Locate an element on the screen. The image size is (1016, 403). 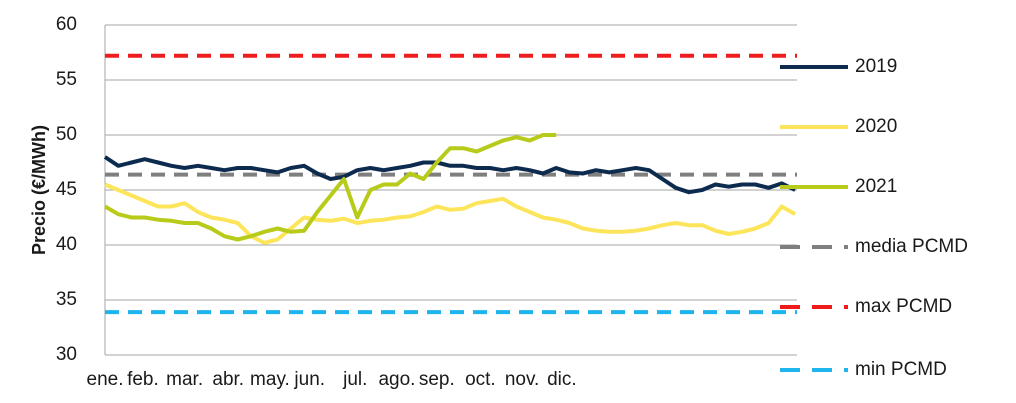
x-tick-label: ene. is located at coordinates (105, 379).